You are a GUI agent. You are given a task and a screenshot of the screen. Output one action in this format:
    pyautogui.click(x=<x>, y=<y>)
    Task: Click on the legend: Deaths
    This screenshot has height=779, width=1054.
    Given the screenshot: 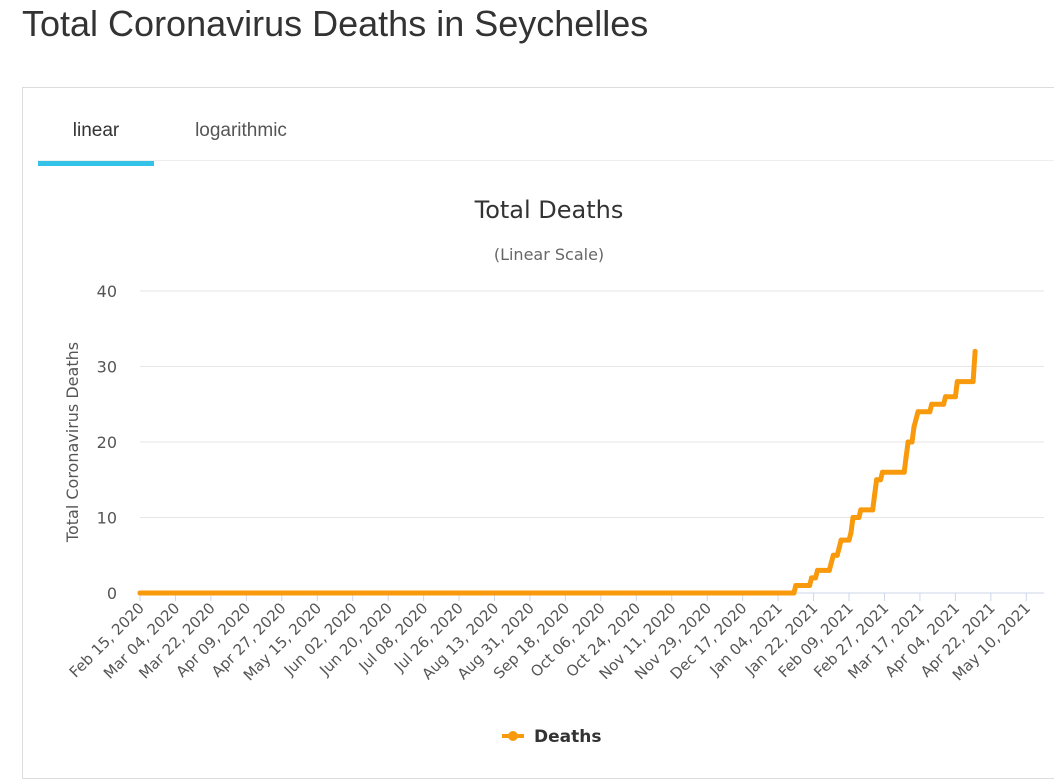 What is the action you would take?
    pyautogui.click(x=551, y=737)
    